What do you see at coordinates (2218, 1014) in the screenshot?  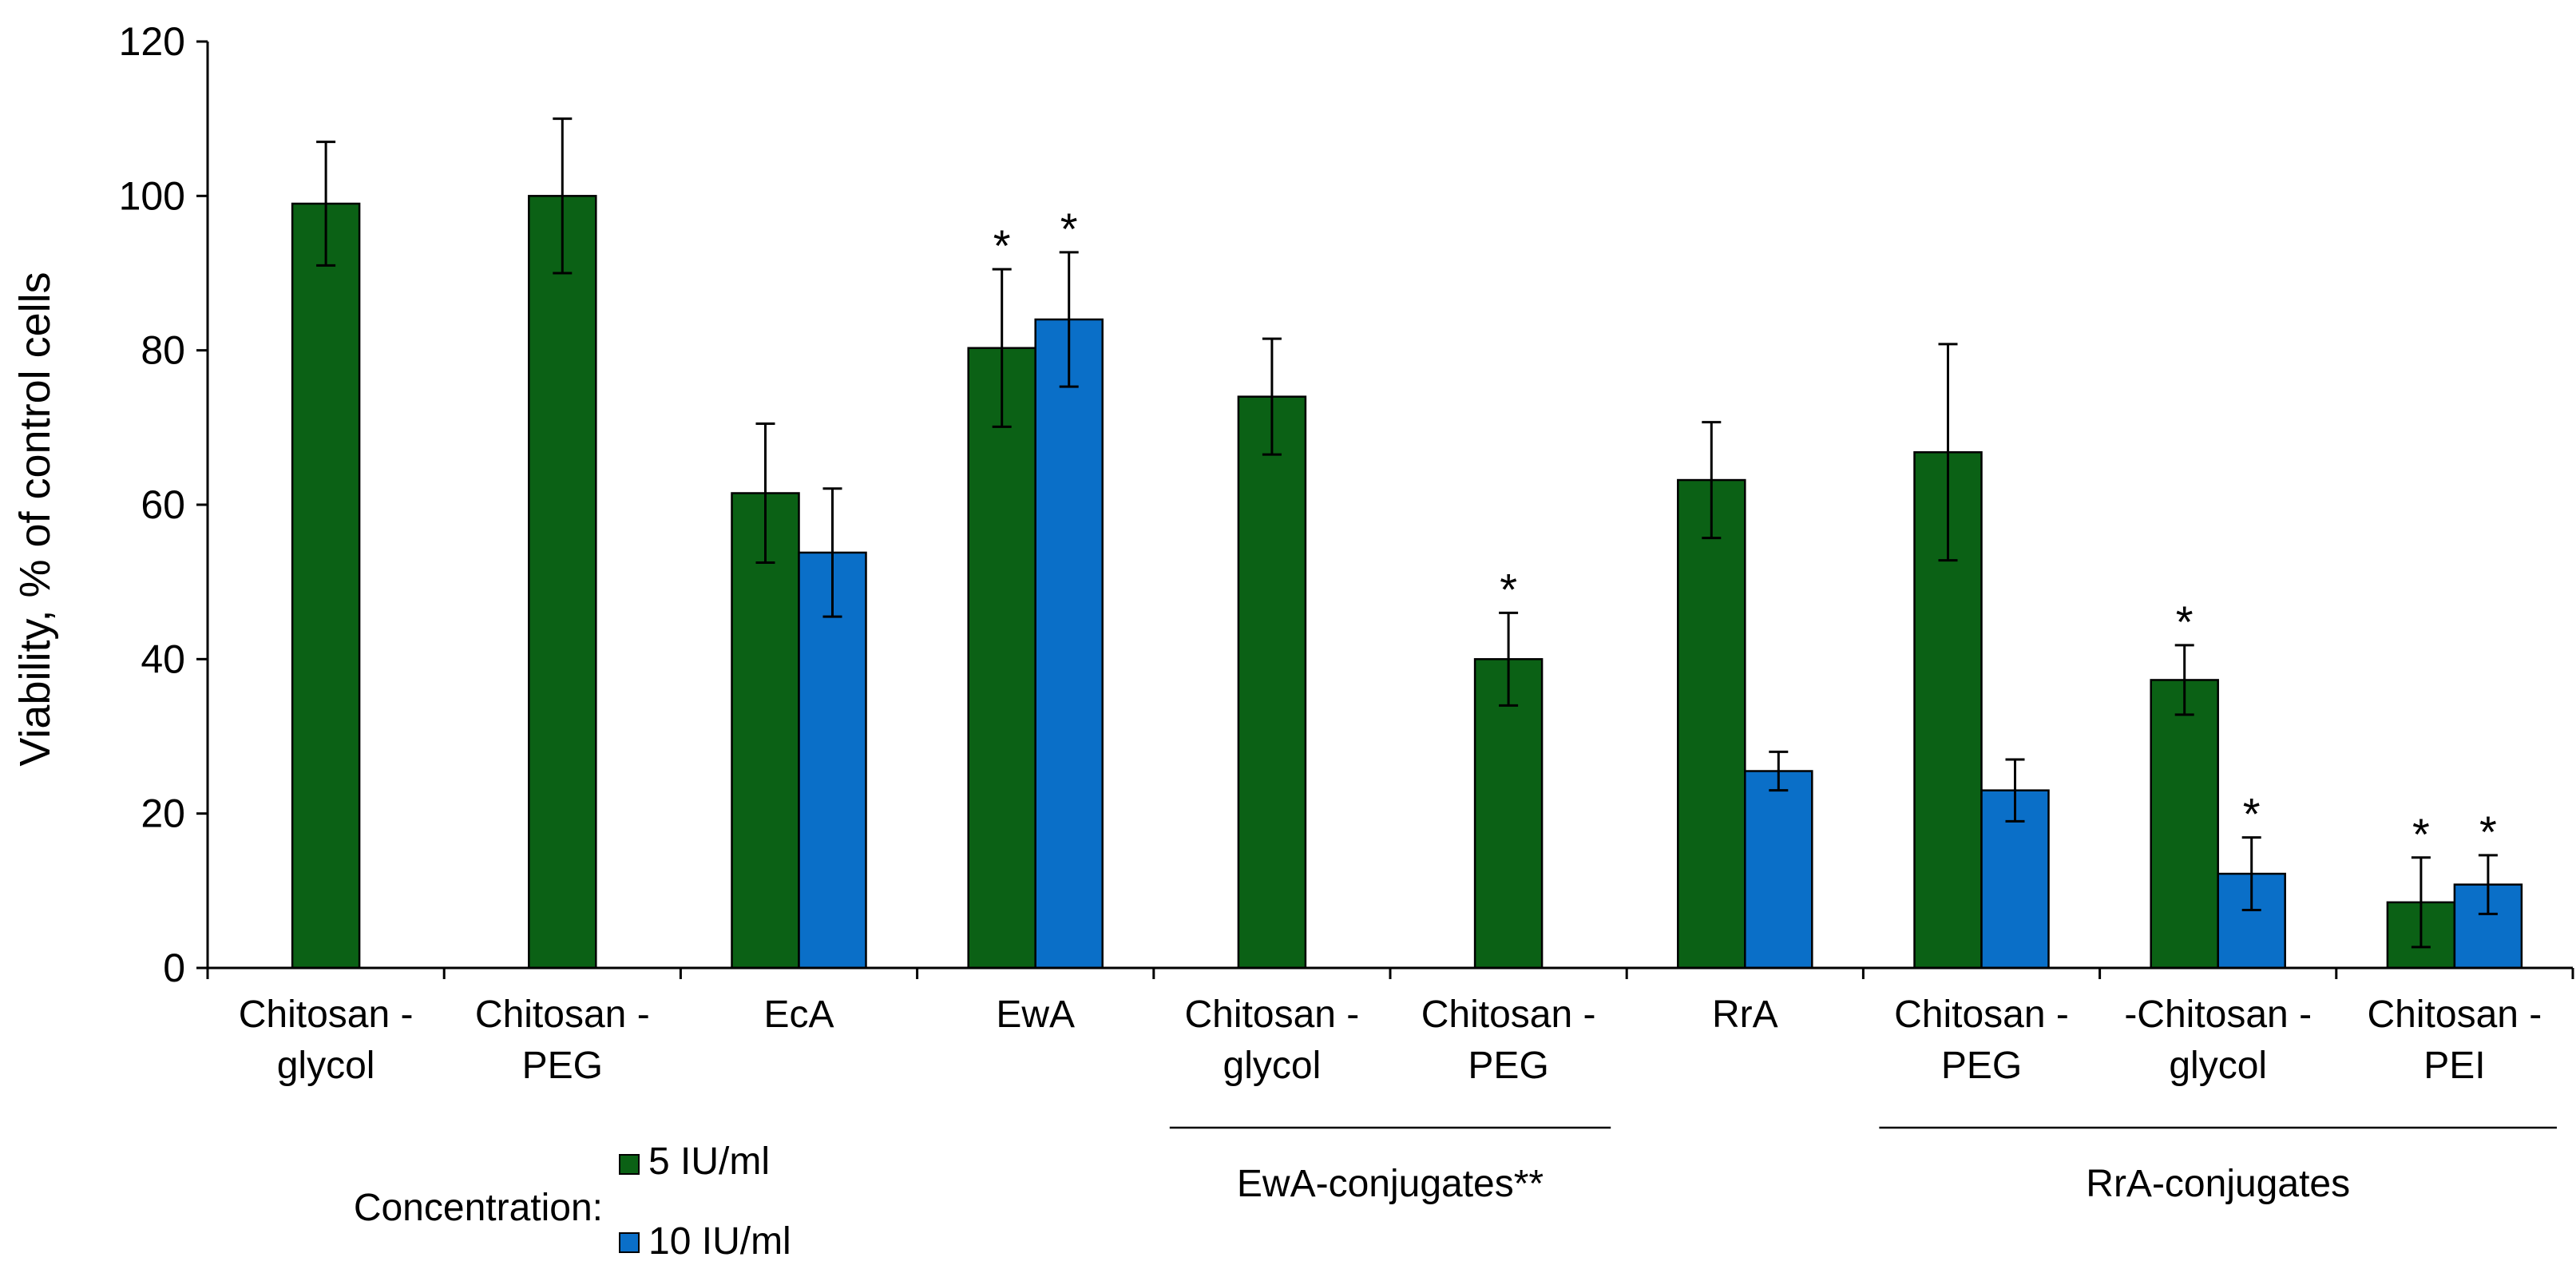 I see `x-category-label: -Chitosan -` at bounding box center [2218, 1014].